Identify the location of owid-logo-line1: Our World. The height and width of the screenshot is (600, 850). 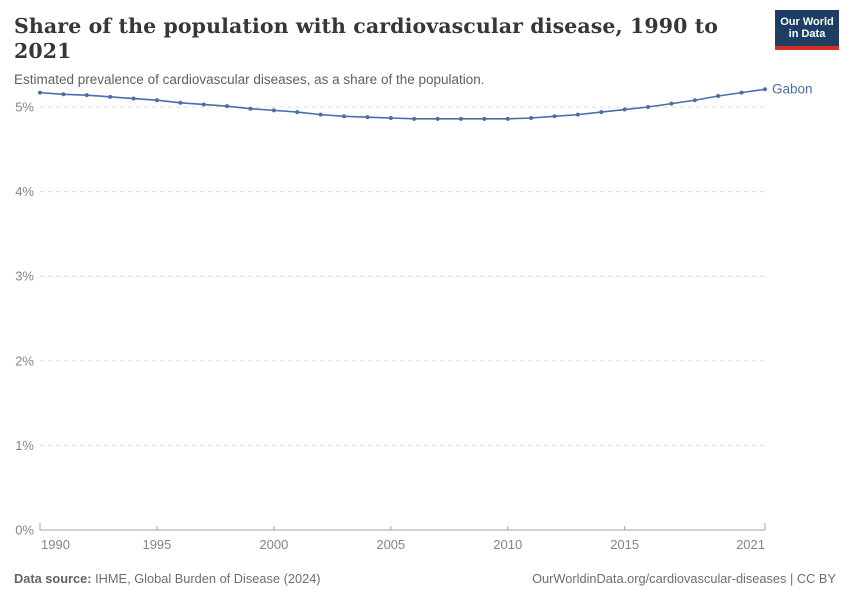
(807, 21).